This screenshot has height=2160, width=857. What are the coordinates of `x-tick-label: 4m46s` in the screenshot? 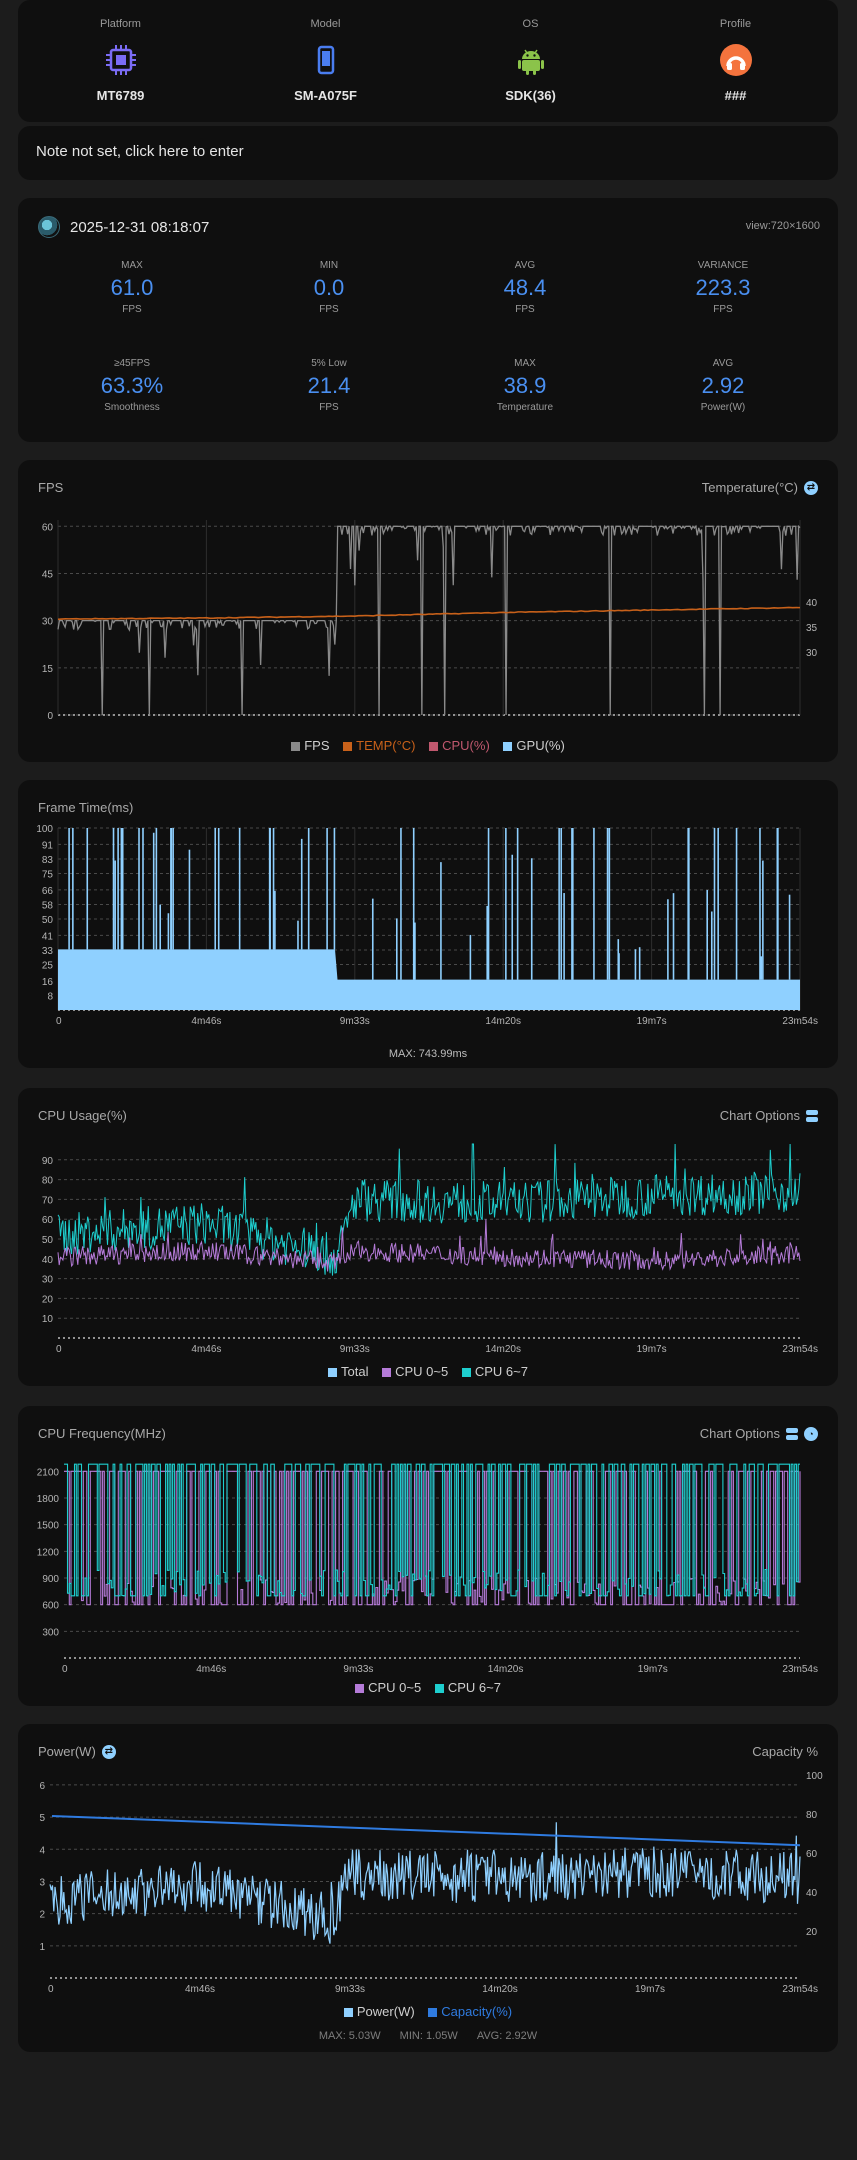 It's located at (211, 1669).